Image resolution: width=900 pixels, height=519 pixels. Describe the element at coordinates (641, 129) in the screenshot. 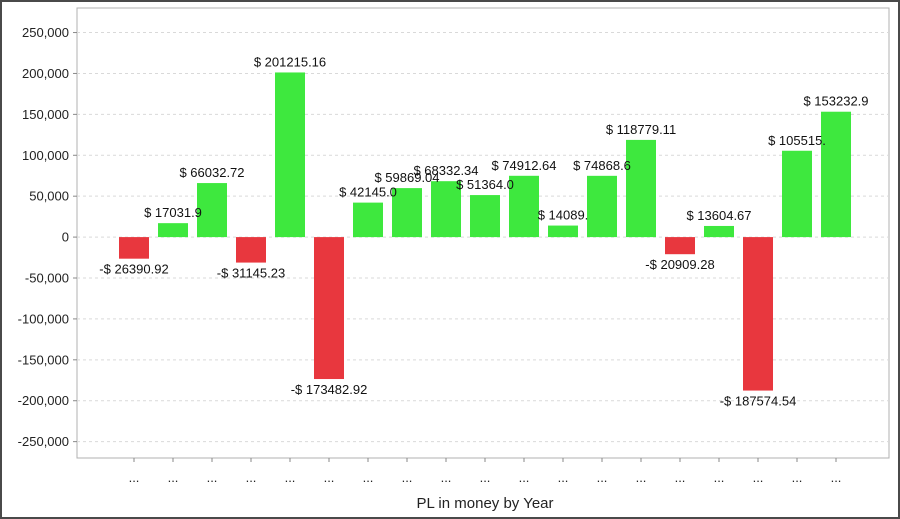

I see `data-label: $ 118779.11` at that location.